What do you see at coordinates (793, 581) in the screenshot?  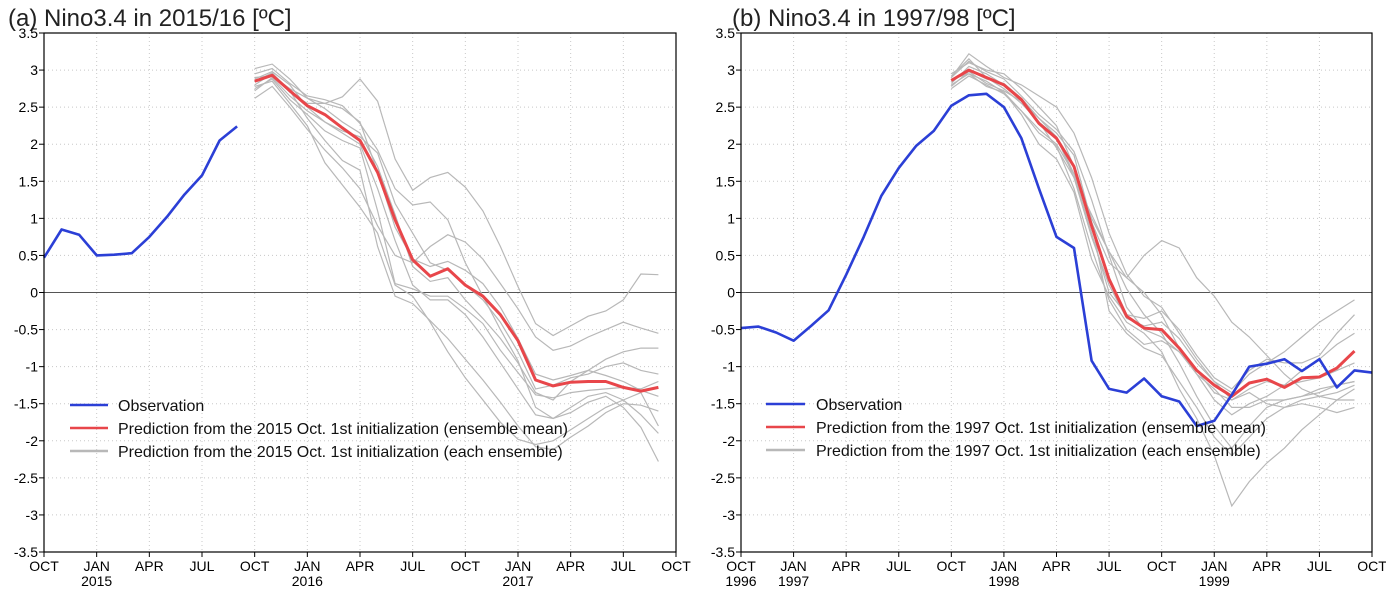 I see `x-year-label: 1997` at bounding box center [793, 581].